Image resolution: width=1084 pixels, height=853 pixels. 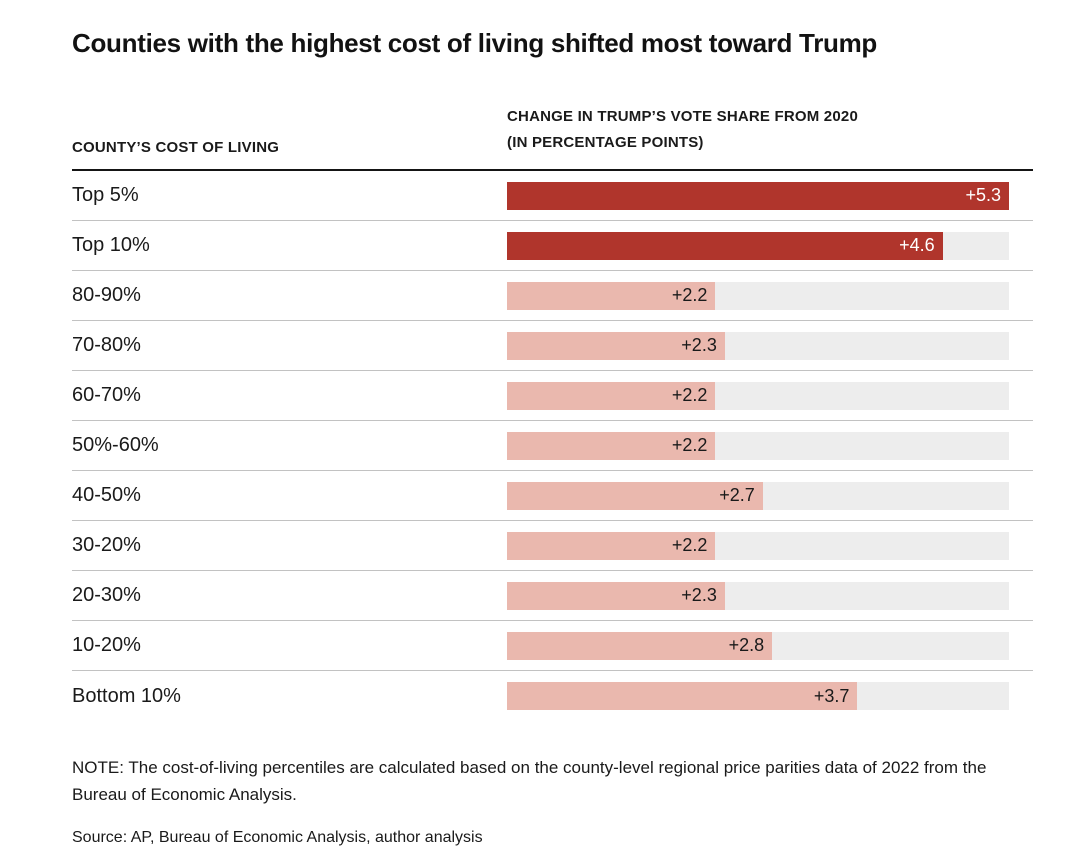 I want to click on category-label: 80-90%, so click(x=106, y=295).